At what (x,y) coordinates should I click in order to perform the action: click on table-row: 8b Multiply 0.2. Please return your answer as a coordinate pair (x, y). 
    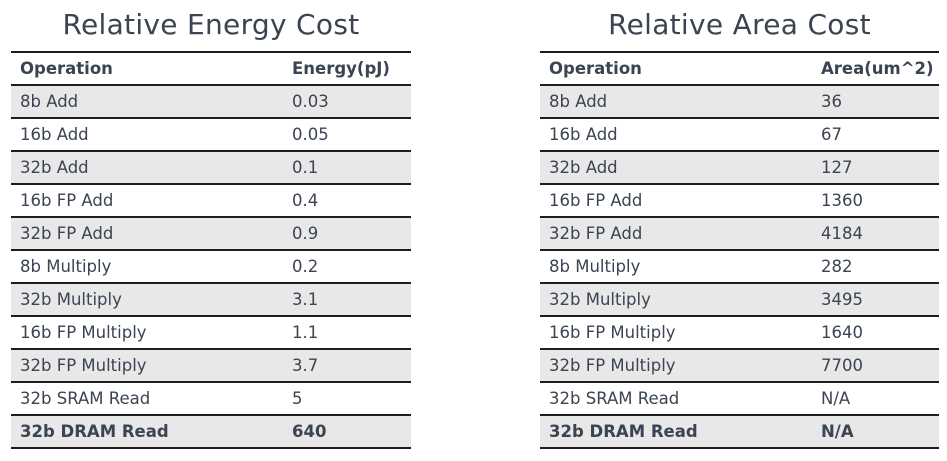
    Looking at the image, I should click on (211, 267).